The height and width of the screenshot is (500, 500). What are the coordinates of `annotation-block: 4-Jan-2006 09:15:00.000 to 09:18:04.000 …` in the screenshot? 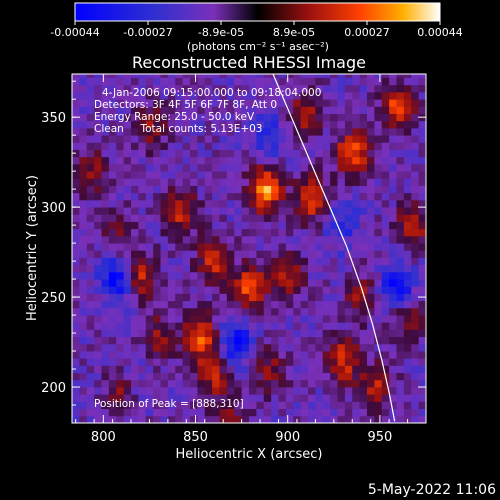 It's located at (207, 111).